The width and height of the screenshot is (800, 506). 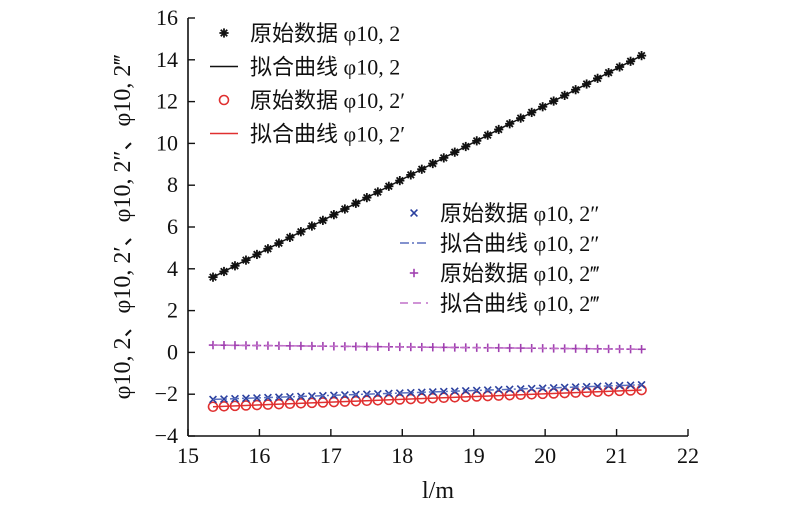 What do you see at coordinates (172, 310) in the screenshot?
I see `y-tick-label: 2` at bounding box center [172, 310].